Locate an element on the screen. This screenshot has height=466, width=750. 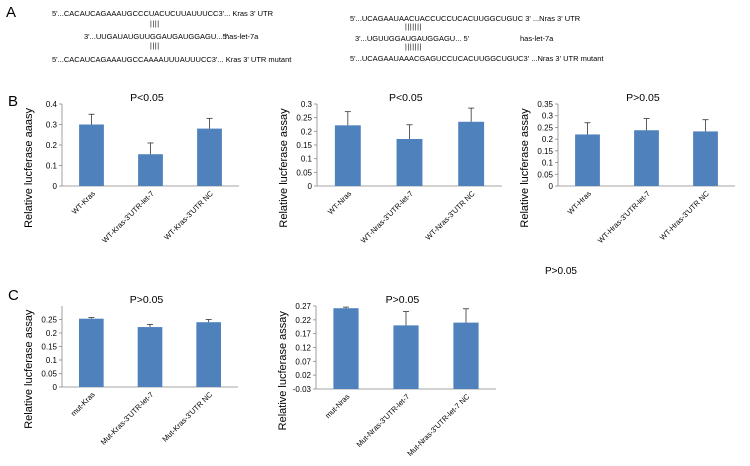
panel-label-b: B is located at coordinates (13, 101).